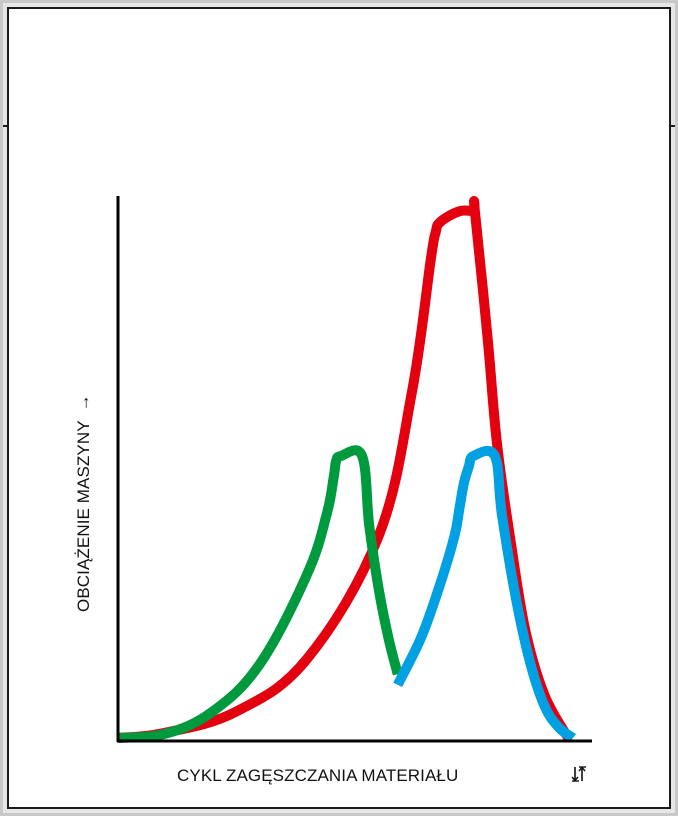 This screenshot has height=816, width=678. What do you see at coordinates (578, 774) in the screenshot?
I see `compaction-icon` at bounding box center [578, 774].